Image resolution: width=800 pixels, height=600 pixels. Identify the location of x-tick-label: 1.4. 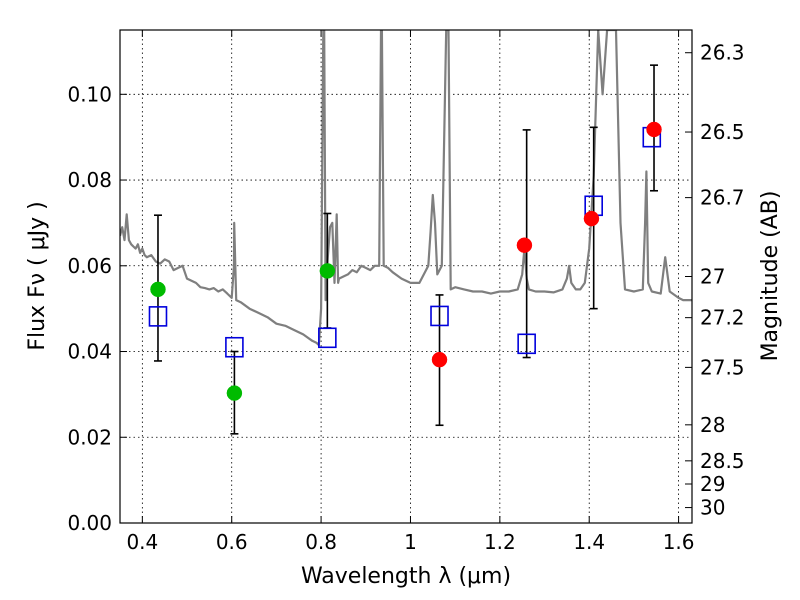
(589, 542).